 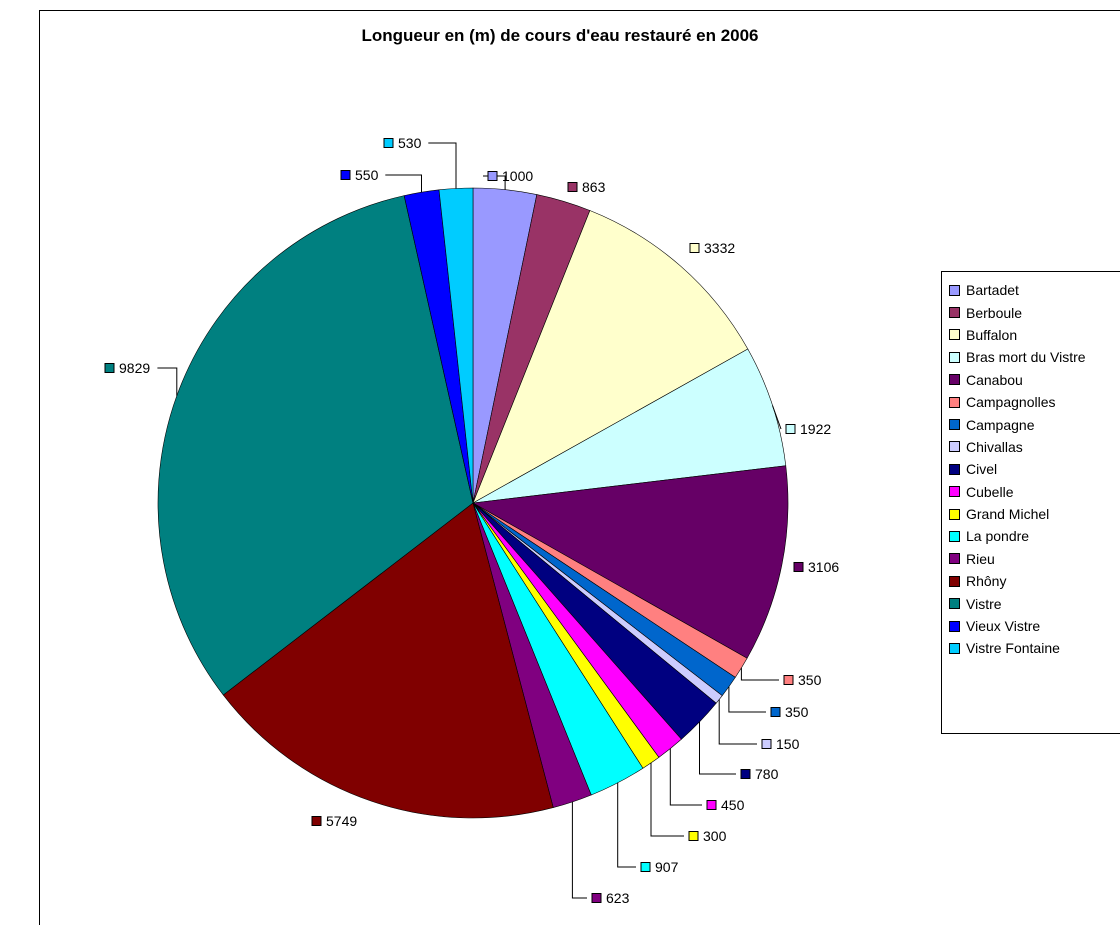 What do you see at coordinates (954, 335) in the screenshot?
I see `legend-swatch-buffalon` at bounding box center [954, 335].